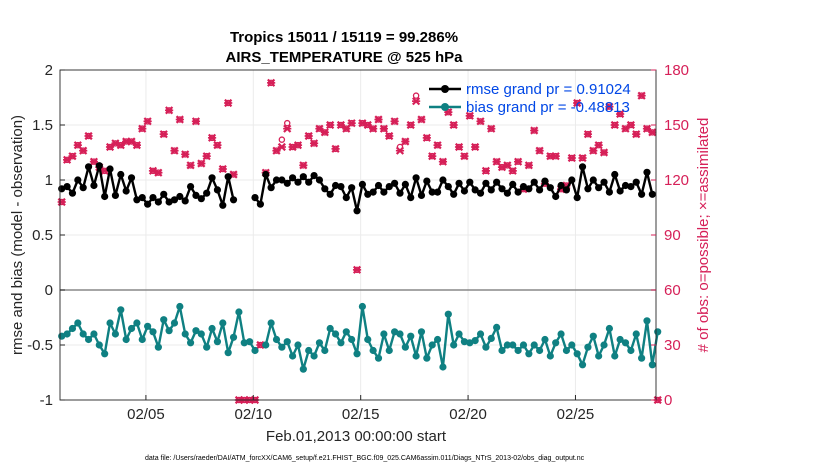  What do you see at coordinates (361, 414) in the screenshot?
I see `x-tick-label: 02/15` at bounding box center [361, 414].